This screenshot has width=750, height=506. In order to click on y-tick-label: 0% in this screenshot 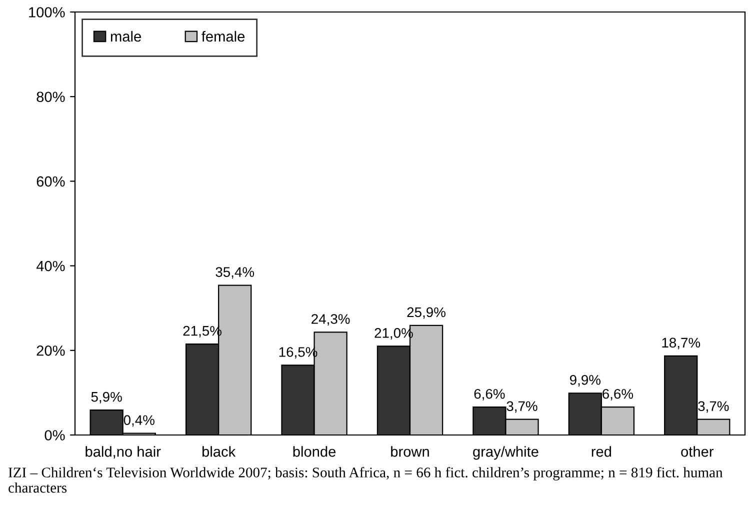, I will do `click(54, 435)`.